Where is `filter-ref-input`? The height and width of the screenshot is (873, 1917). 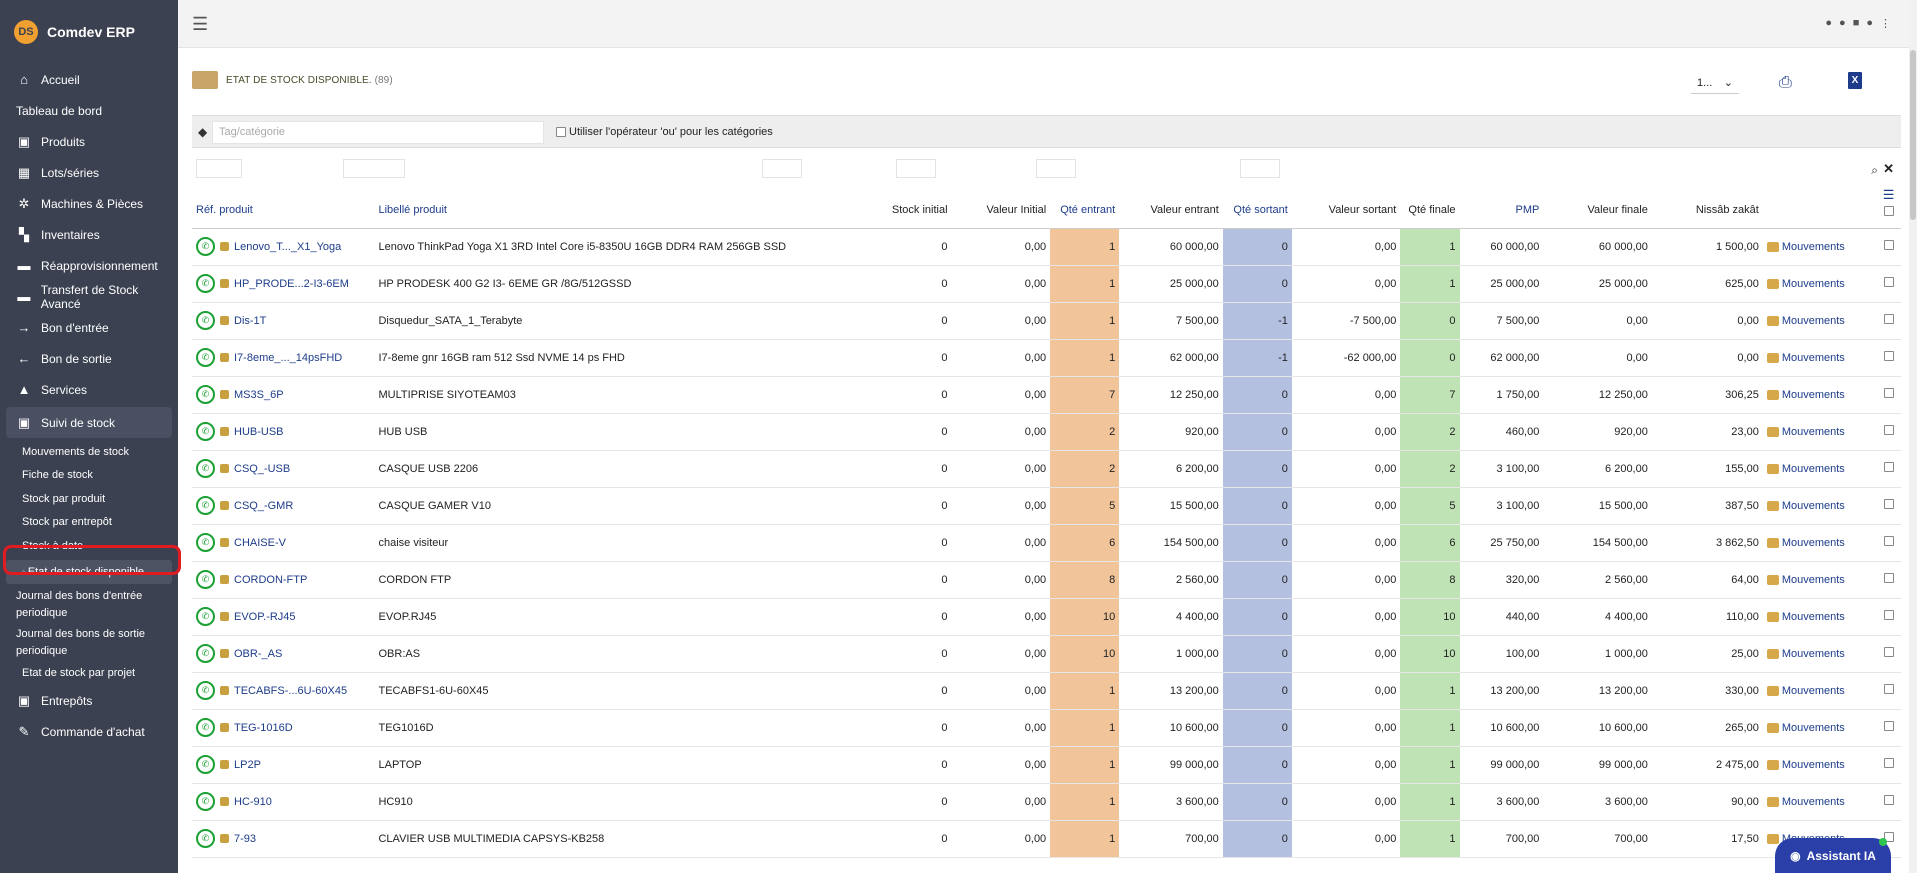
filter-ref-input is located at coordinates (219, 168).